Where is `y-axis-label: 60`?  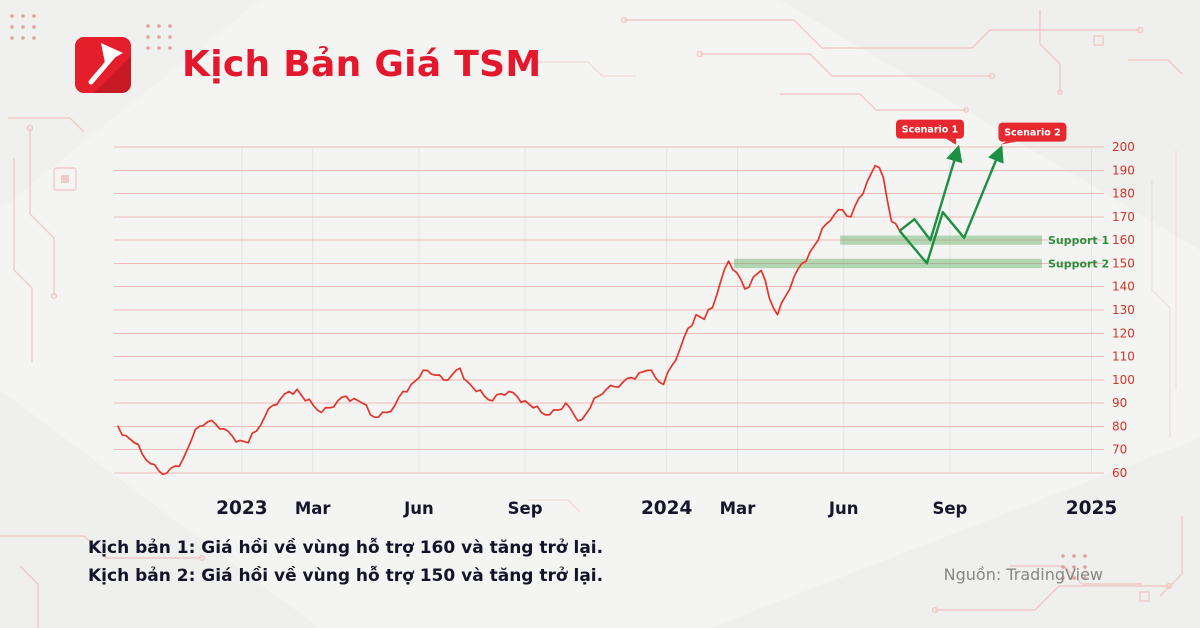
y-axis-label: 60 is located at coordinates (1119, 473).